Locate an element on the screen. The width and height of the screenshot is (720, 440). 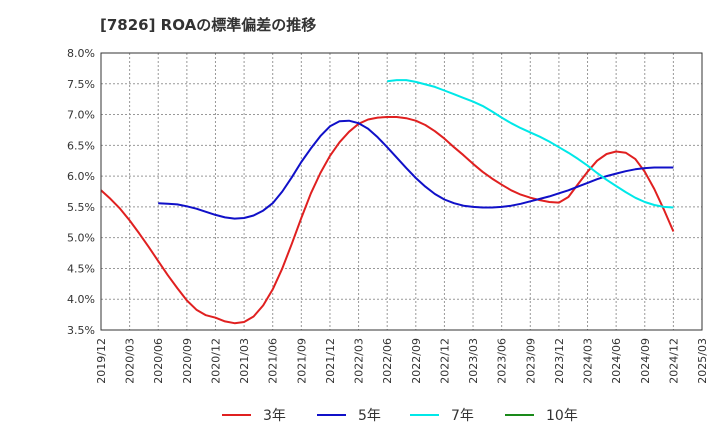
legend-label: 7年 is located at coordinates (462, 416).